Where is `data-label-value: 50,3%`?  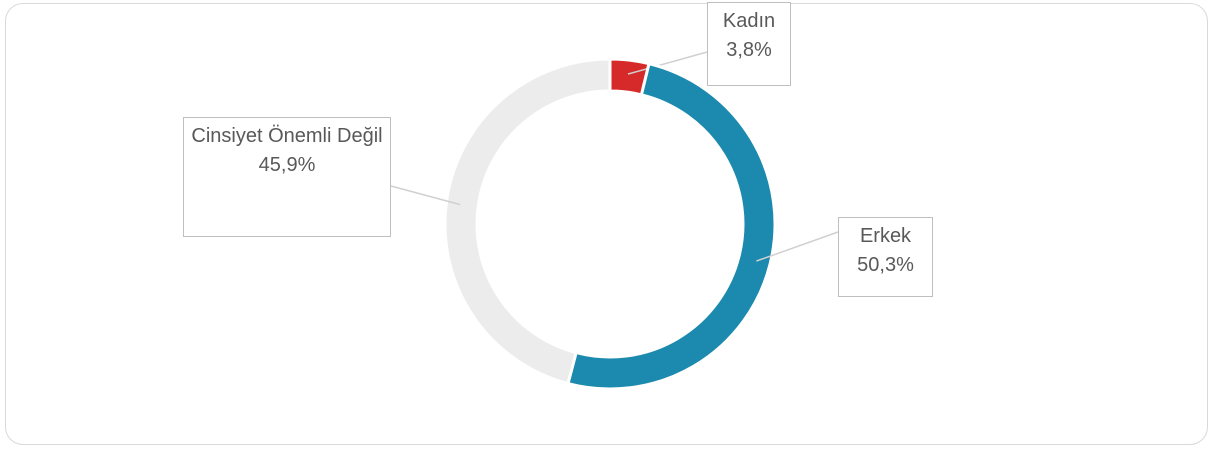
data-label-value: 50,3% is located at coordinates (885, 265).